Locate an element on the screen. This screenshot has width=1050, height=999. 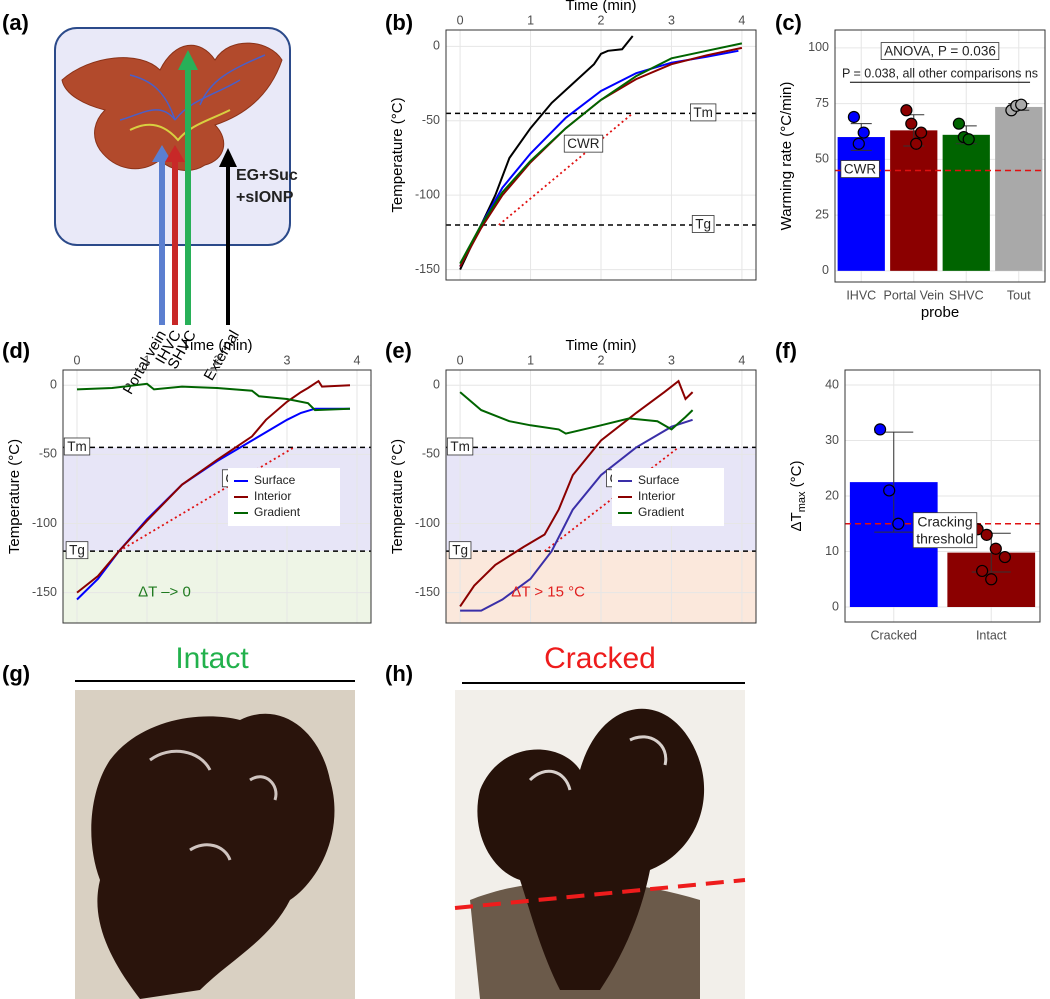
y-tick-label: 75 is located at coordinates (822, 103).